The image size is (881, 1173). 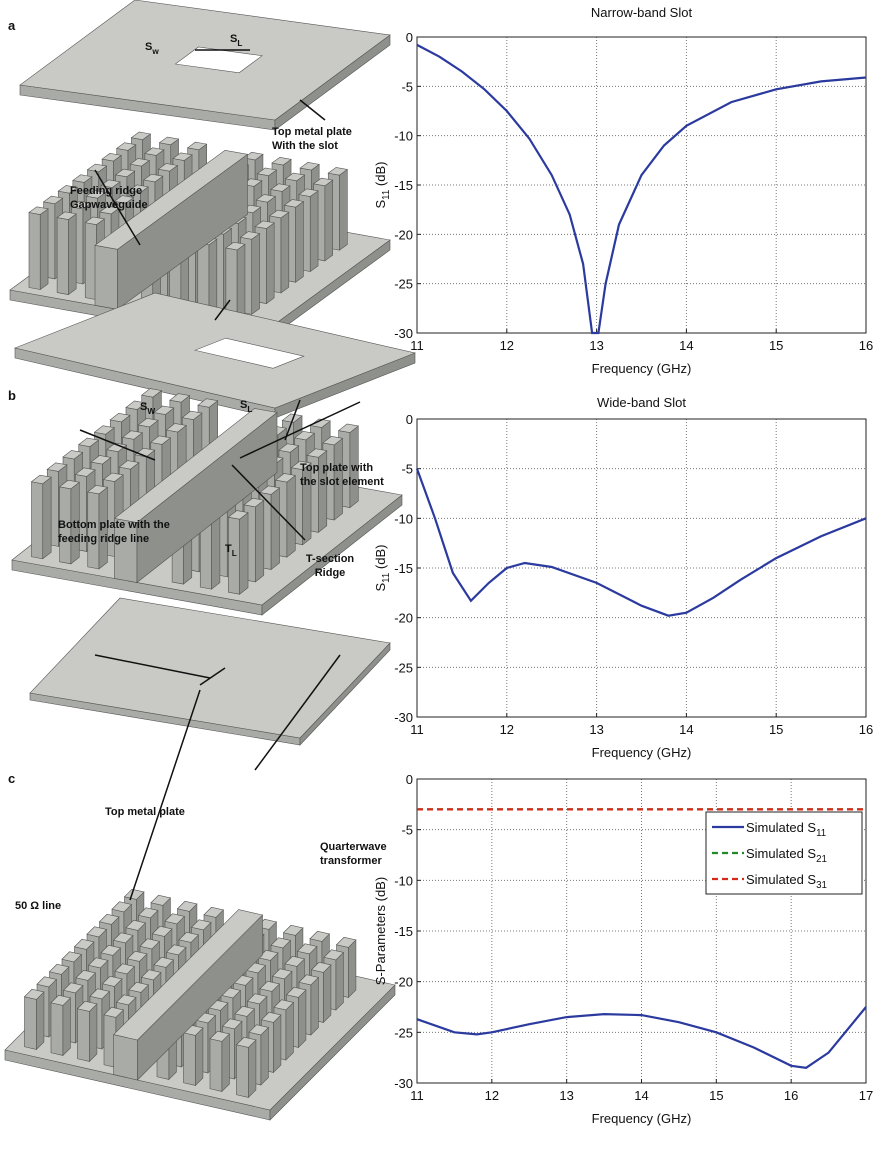 I want to click on series-line, so click(x=641, y=1037).